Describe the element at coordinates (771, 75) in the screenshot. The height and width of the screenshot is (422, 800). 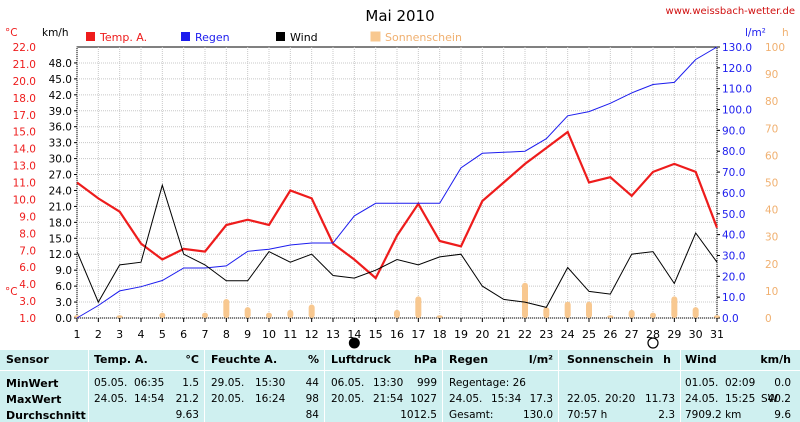
I see `sun-tick-label: 90` at that location.